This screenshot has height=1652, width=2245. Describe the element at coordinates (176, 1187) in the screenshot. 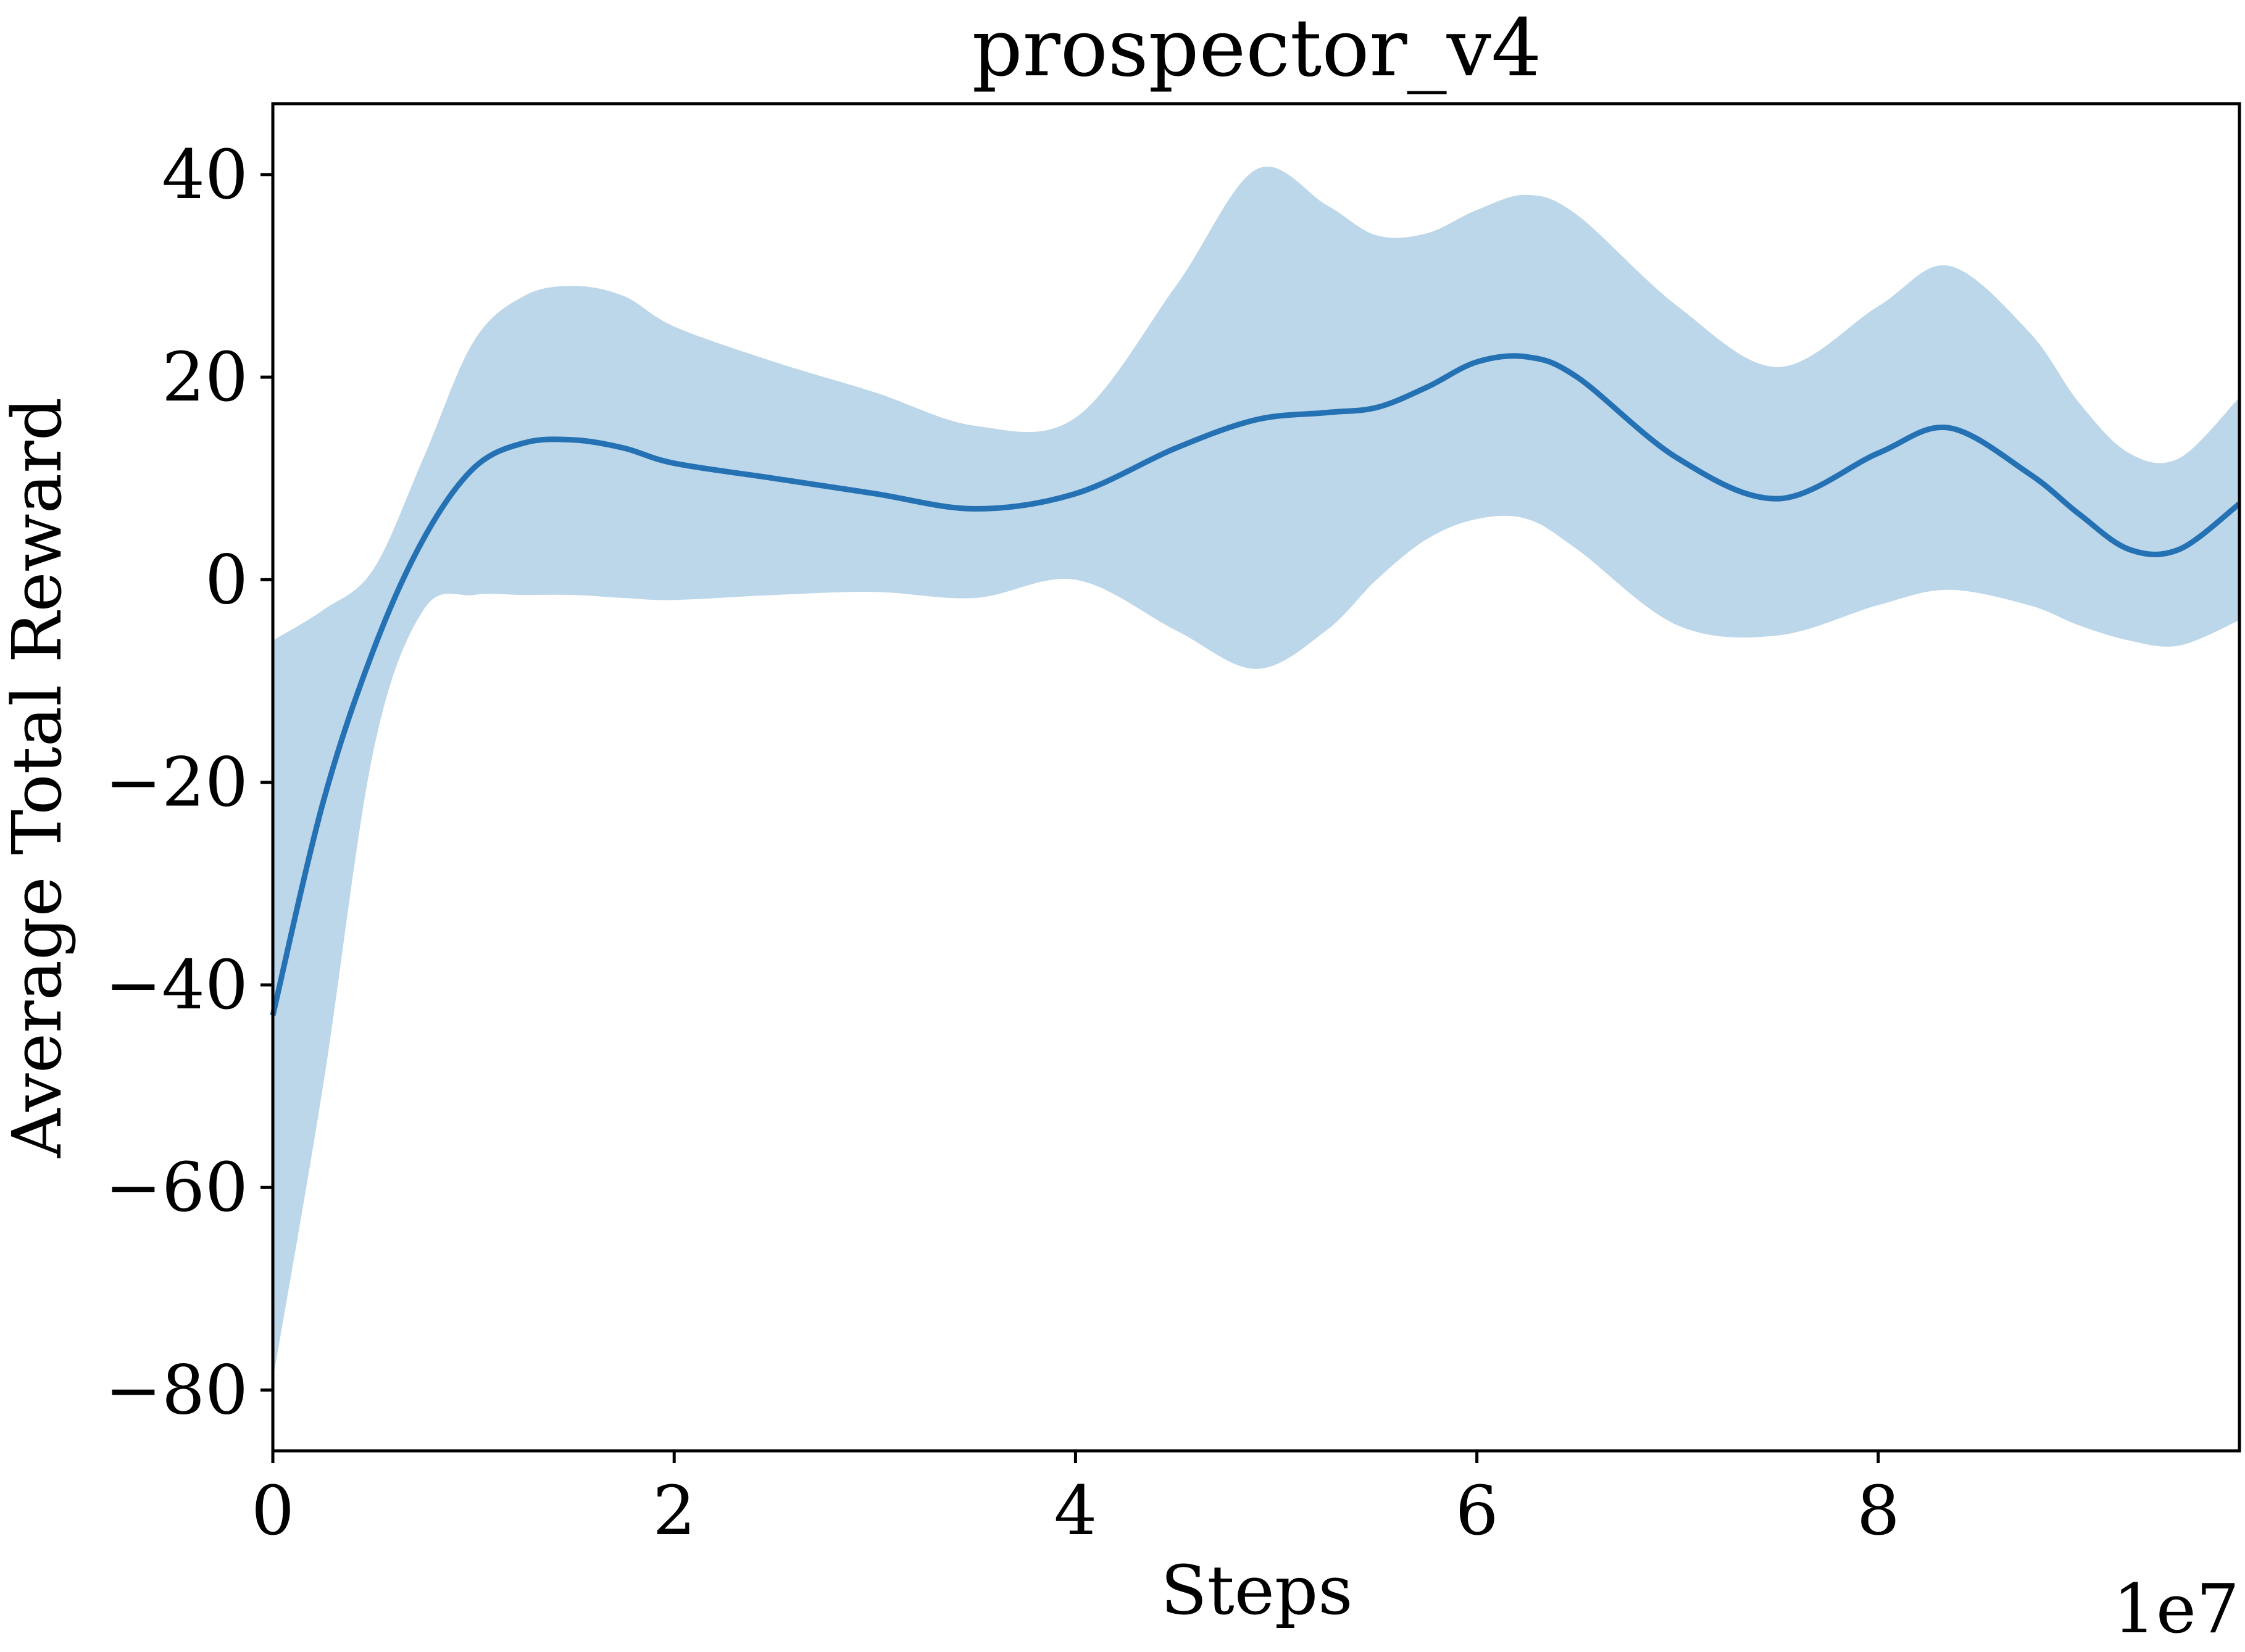

I see `y-tick-label: −60` at that location.